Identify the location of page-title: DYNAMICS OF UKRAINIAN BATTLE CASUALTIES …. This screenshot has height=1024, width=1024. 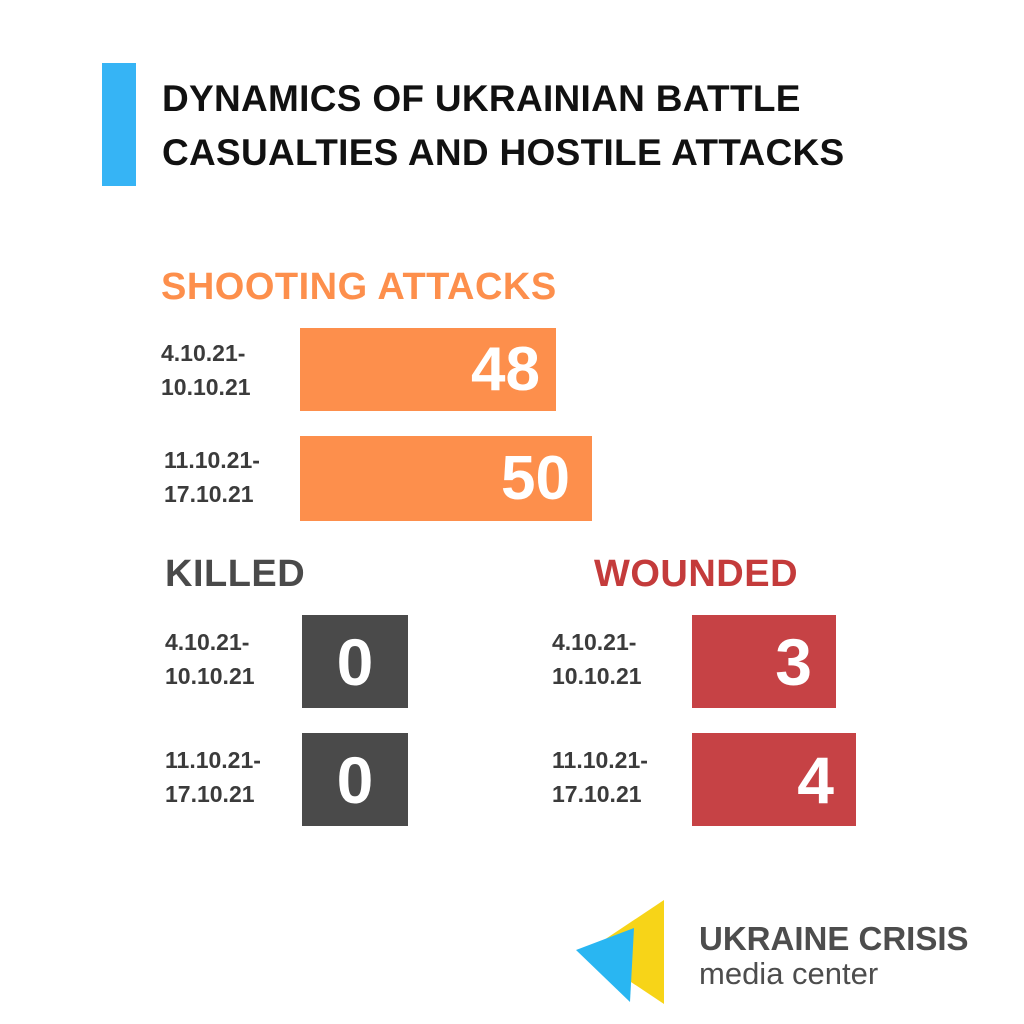
(582, 126).